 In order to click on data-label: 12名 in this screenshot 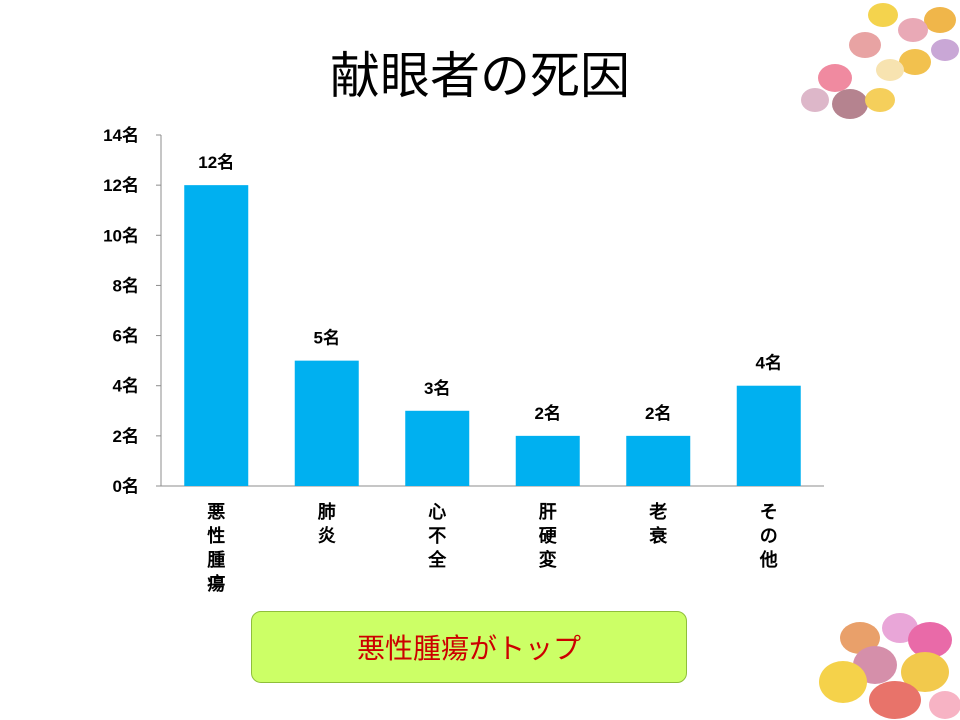, I will do `click(216, 162)`.